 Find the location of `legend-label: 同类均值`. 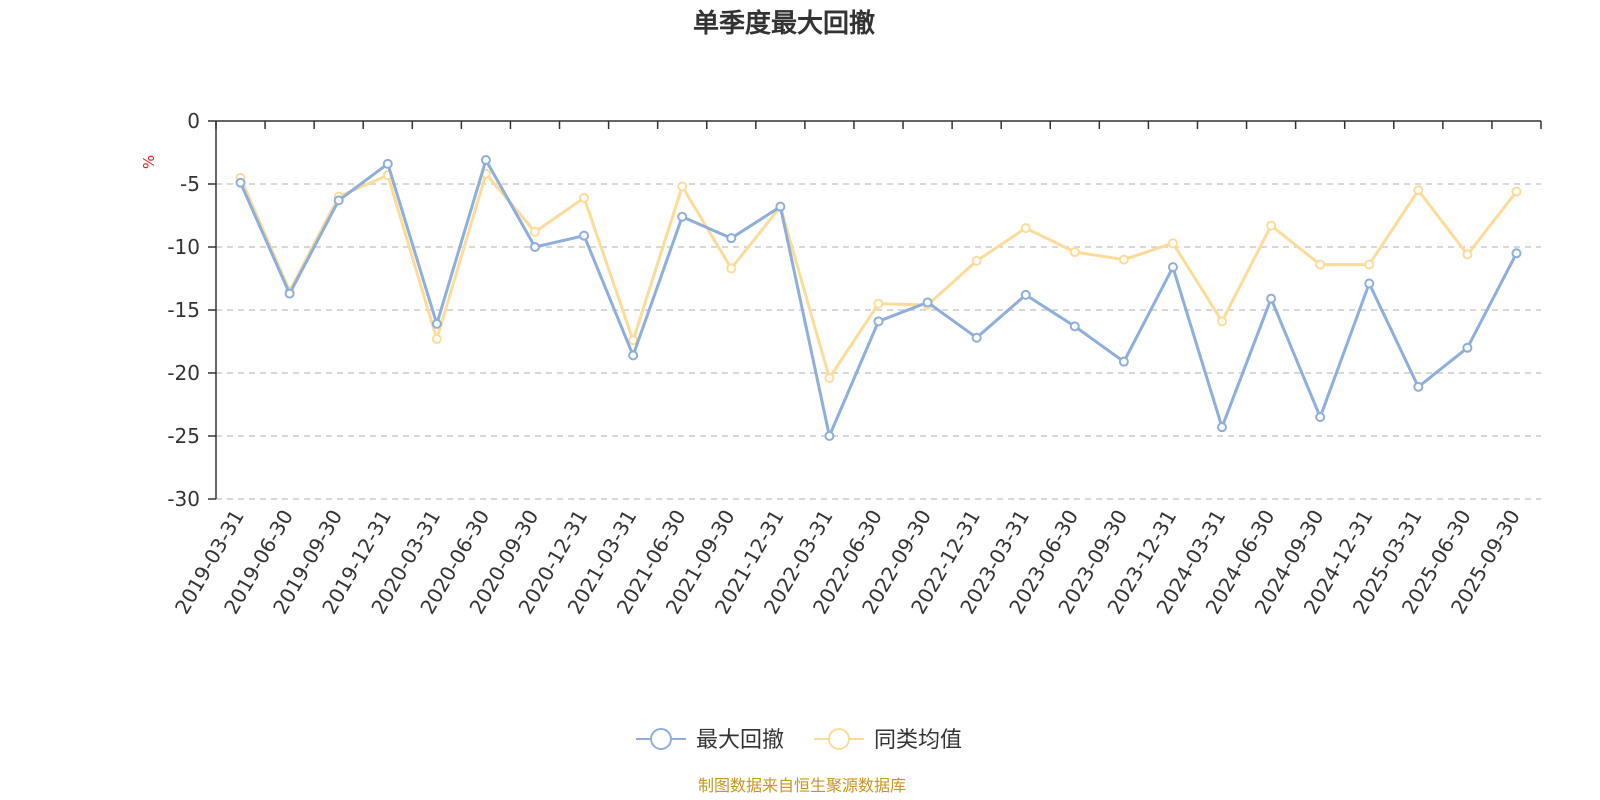

legend-label: 同类均值 is located at coordinates (918, 740).